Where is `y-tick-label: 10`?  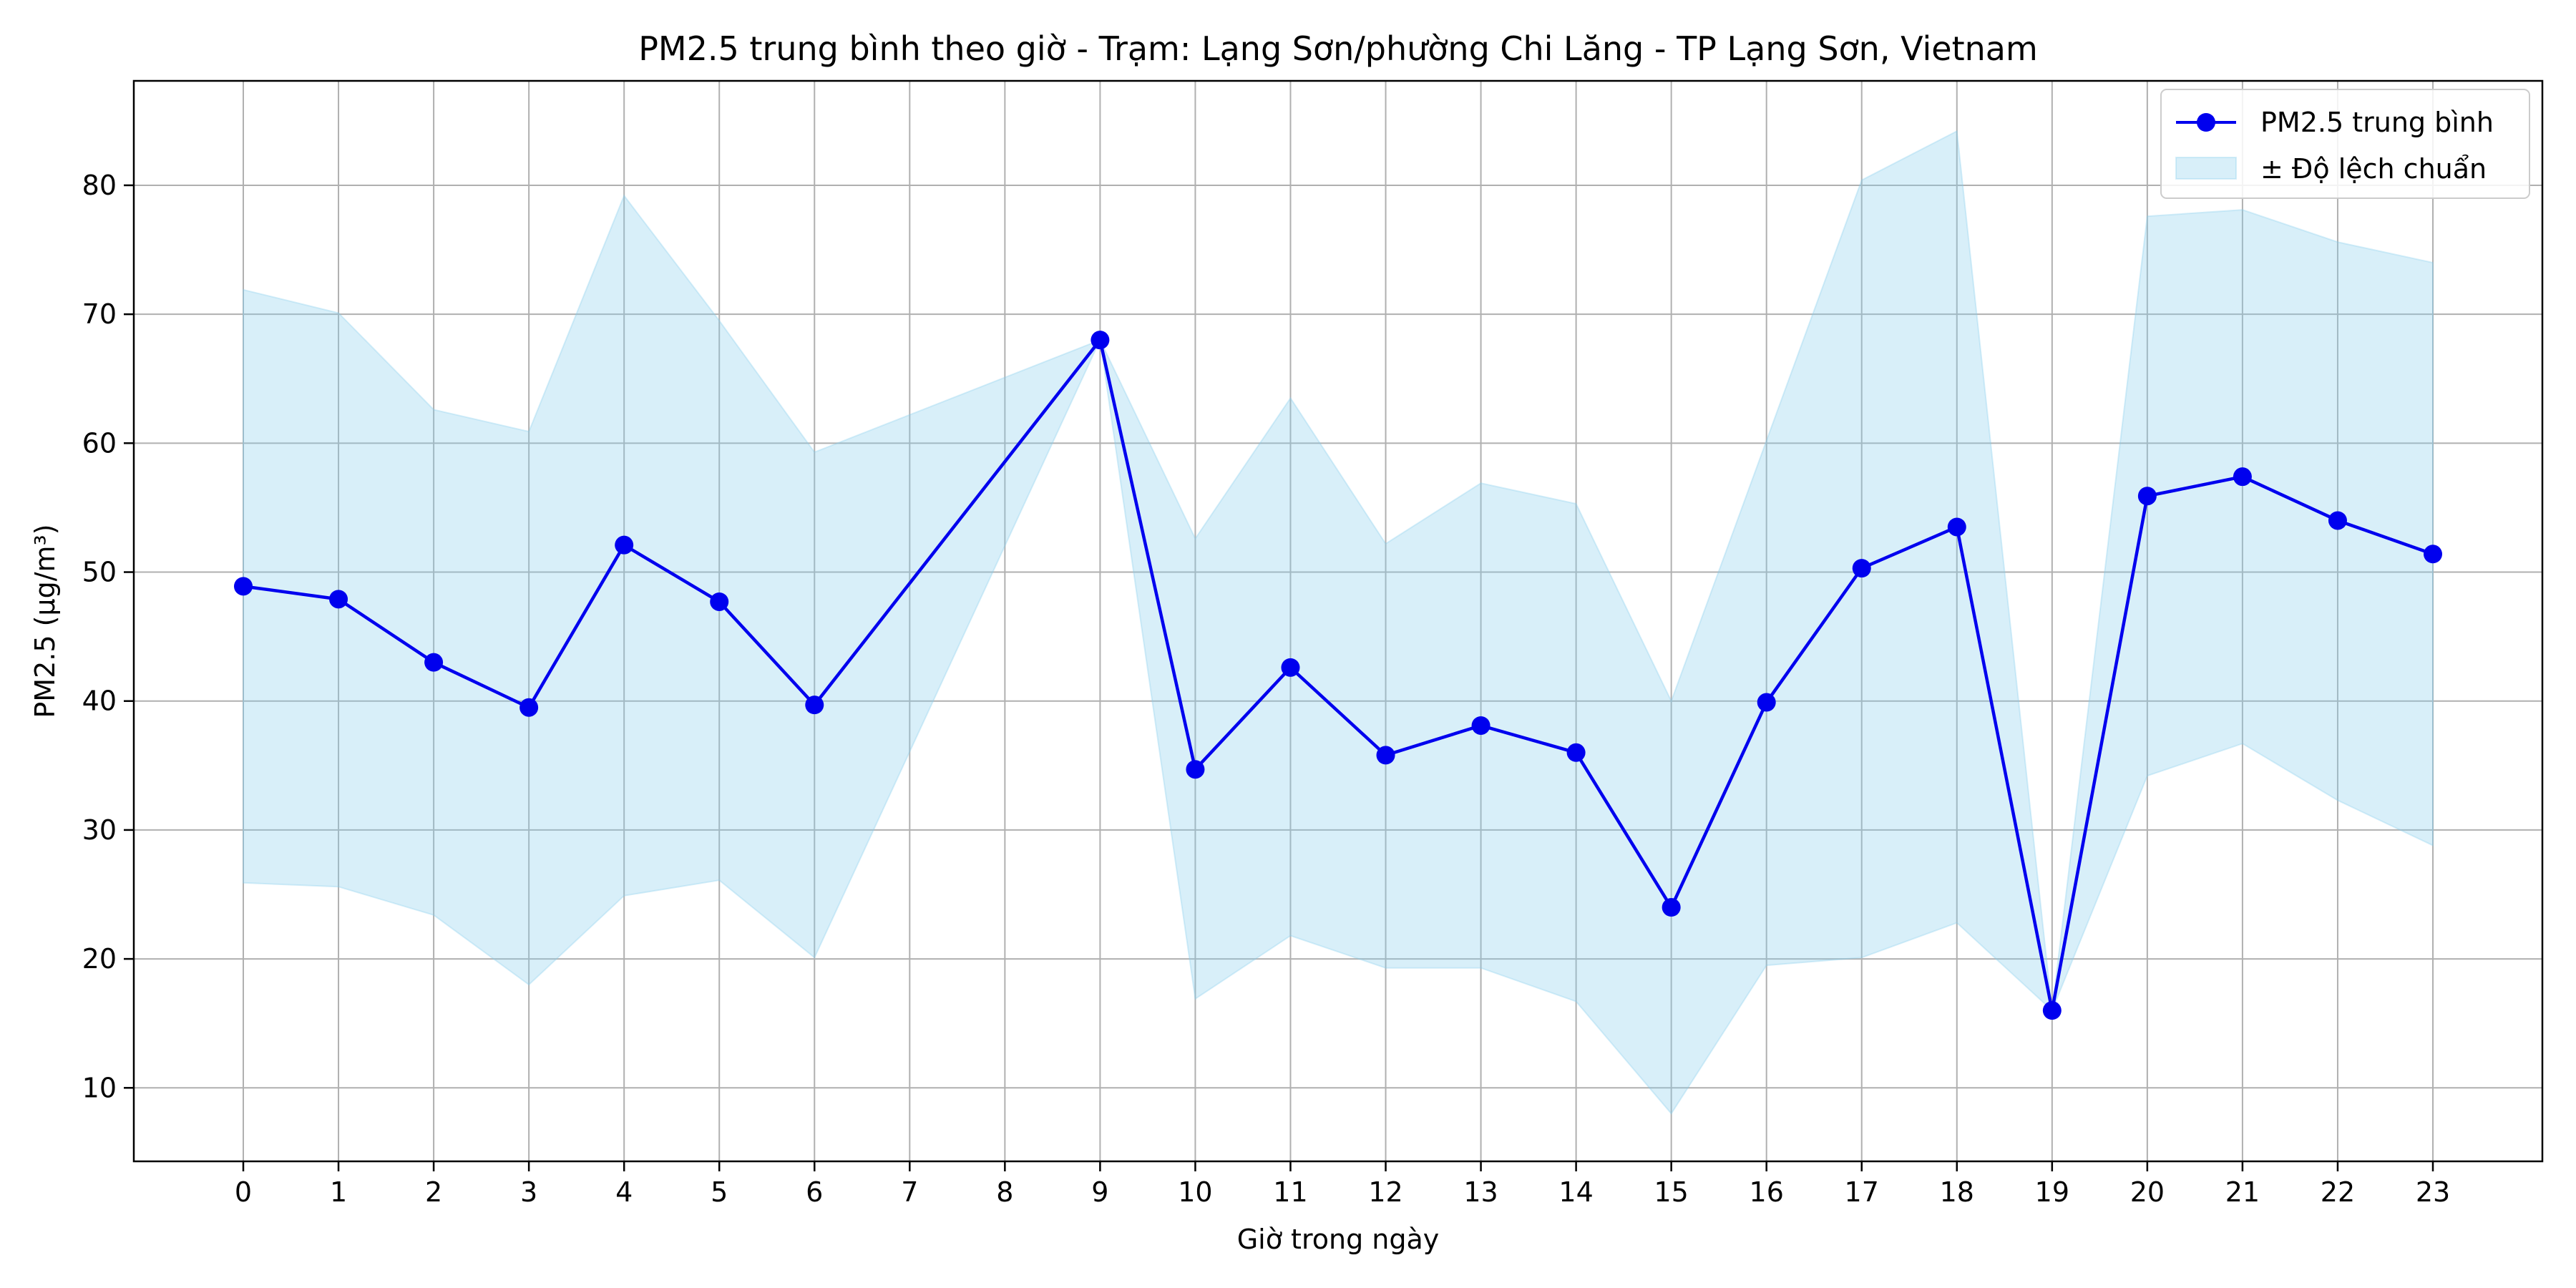
y-tick-label: 10 is located at coordinates (100, 1087).